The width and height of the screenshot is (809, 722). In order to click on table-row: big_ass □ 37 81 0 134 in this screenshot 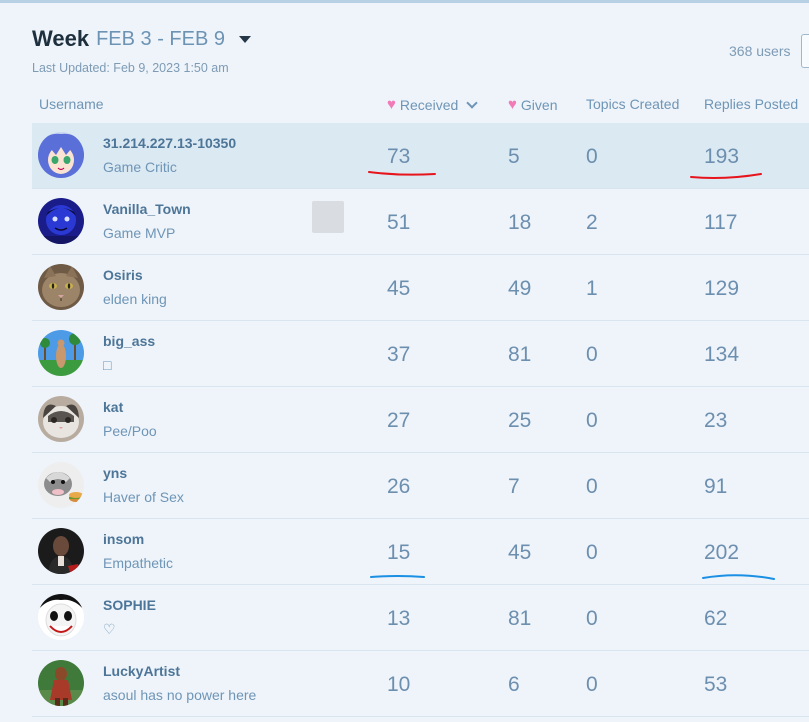, I will do `click(420, 354)`.